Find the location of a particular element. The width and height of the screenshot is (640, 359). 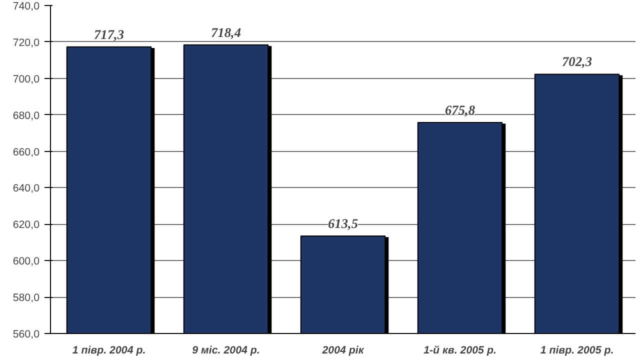

y-tick-label: 620,0 is located at coordinates (26, 225).